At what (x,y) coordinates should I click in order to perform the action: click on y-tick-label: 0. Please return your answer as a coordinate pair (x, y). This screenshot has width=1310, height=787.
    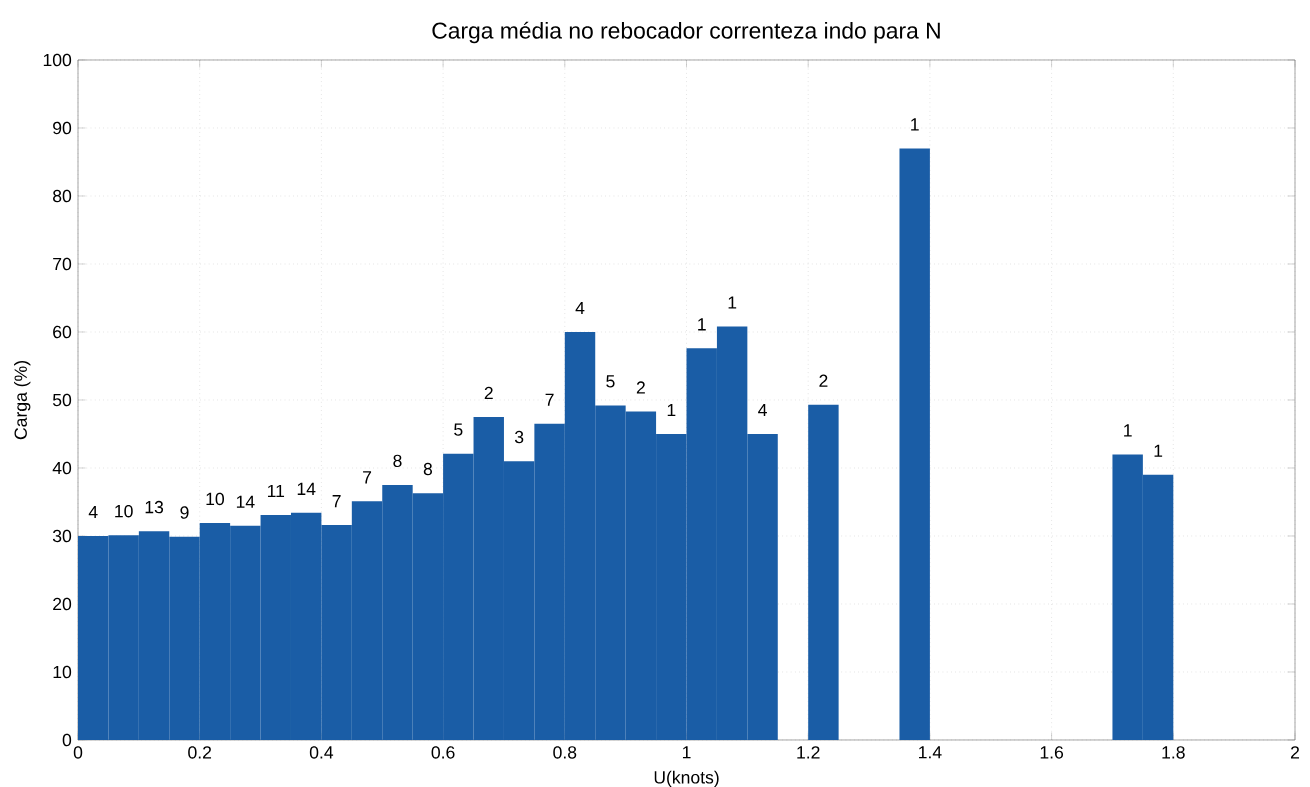
    Looking at the image, I should click on (67, 740).